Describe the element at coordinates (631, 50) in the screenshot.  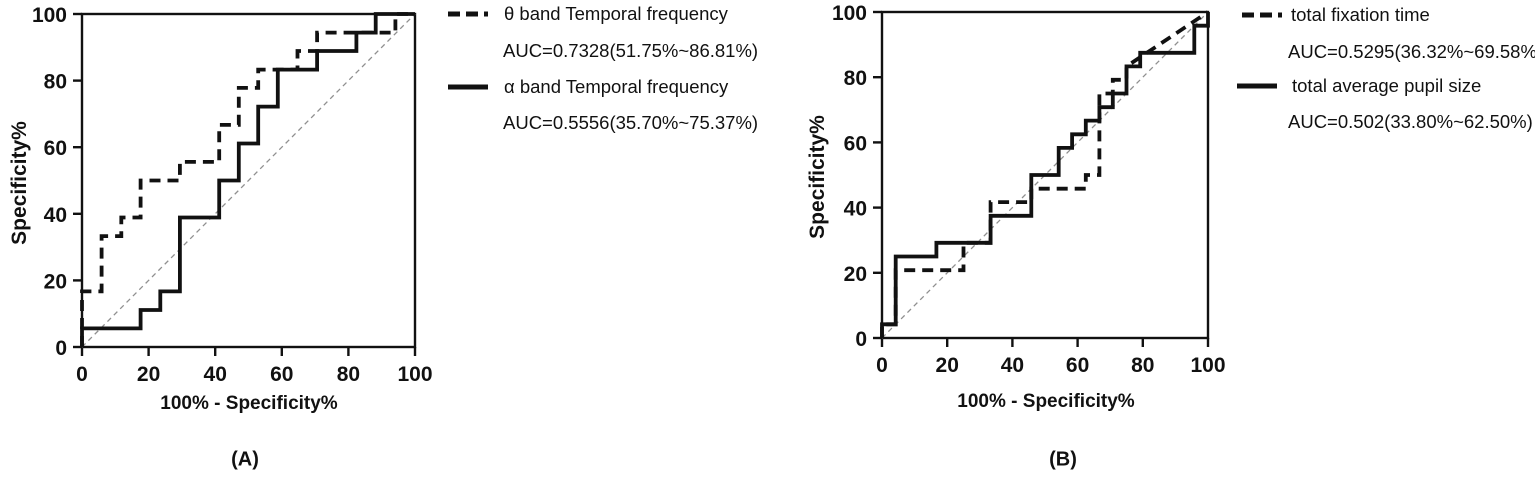
I see `legend-a-series-1-auc: AUC=0.7328(51.75%~86.81%)` at that location.